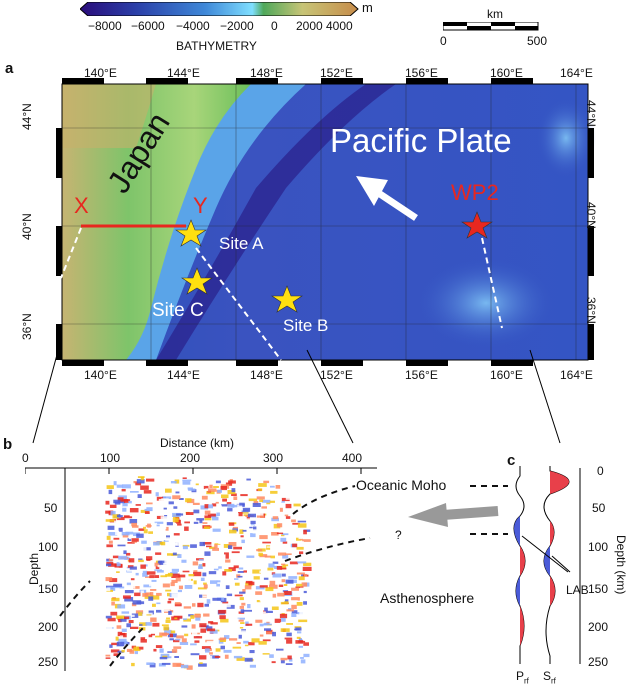 This screenshot has height=685, width=643. I want to click on site-a-label: Site A, so click(241, 243).